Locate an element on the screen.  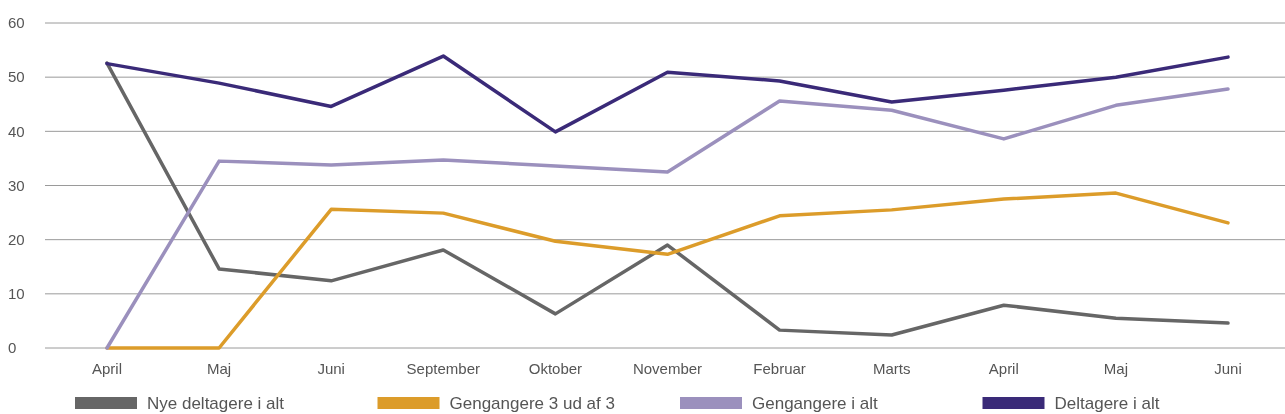
x-tick-label: Oktober is located at coordinates (555, 368).